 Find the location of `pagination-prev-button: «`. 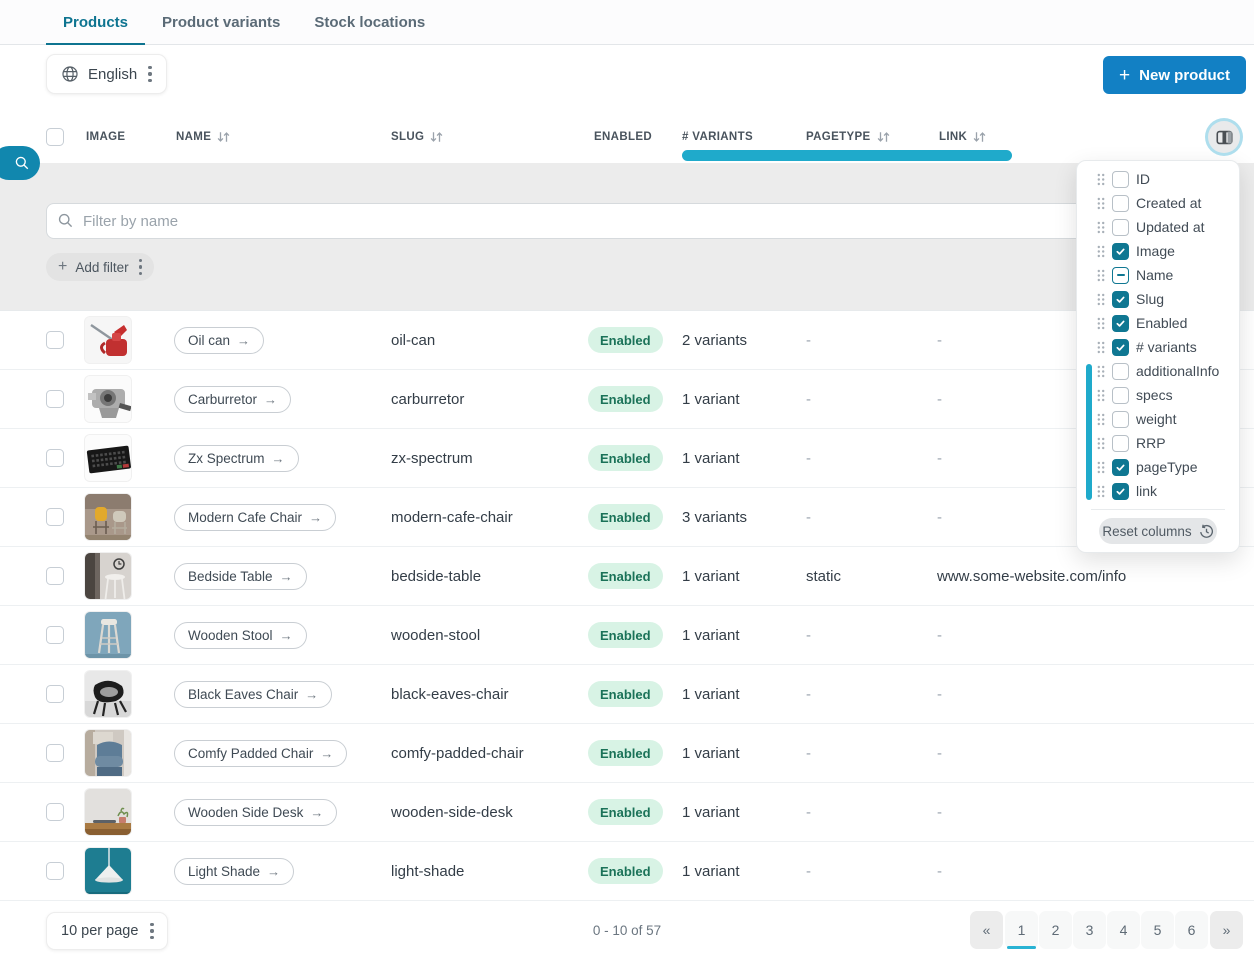

pagination-prev-button: « is located at coordinates (986, 930).